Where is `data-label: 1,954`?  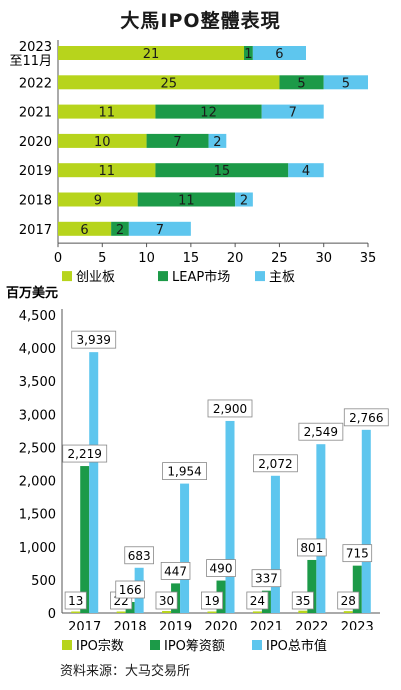 data-label: 1,954 is located at coordinates (184, 472).